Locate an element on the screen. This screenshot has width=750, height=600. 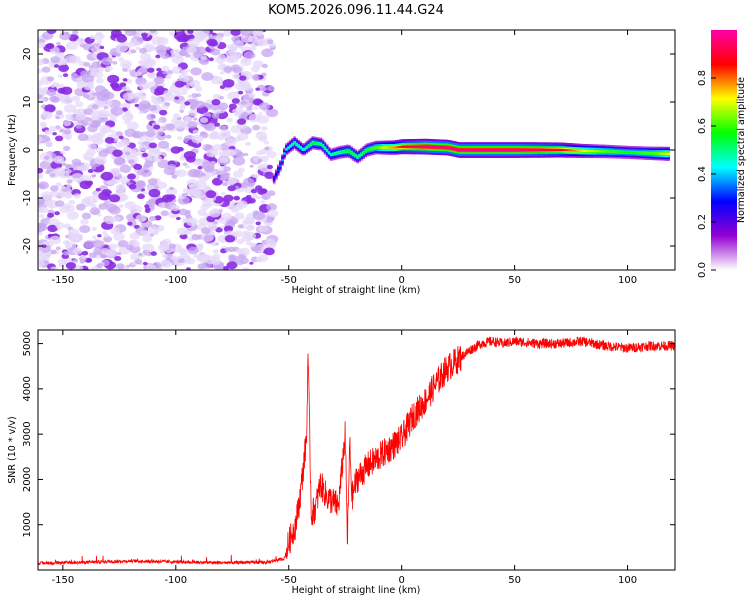
y-tick-label: 3000 is located at coordinates (27, 433).